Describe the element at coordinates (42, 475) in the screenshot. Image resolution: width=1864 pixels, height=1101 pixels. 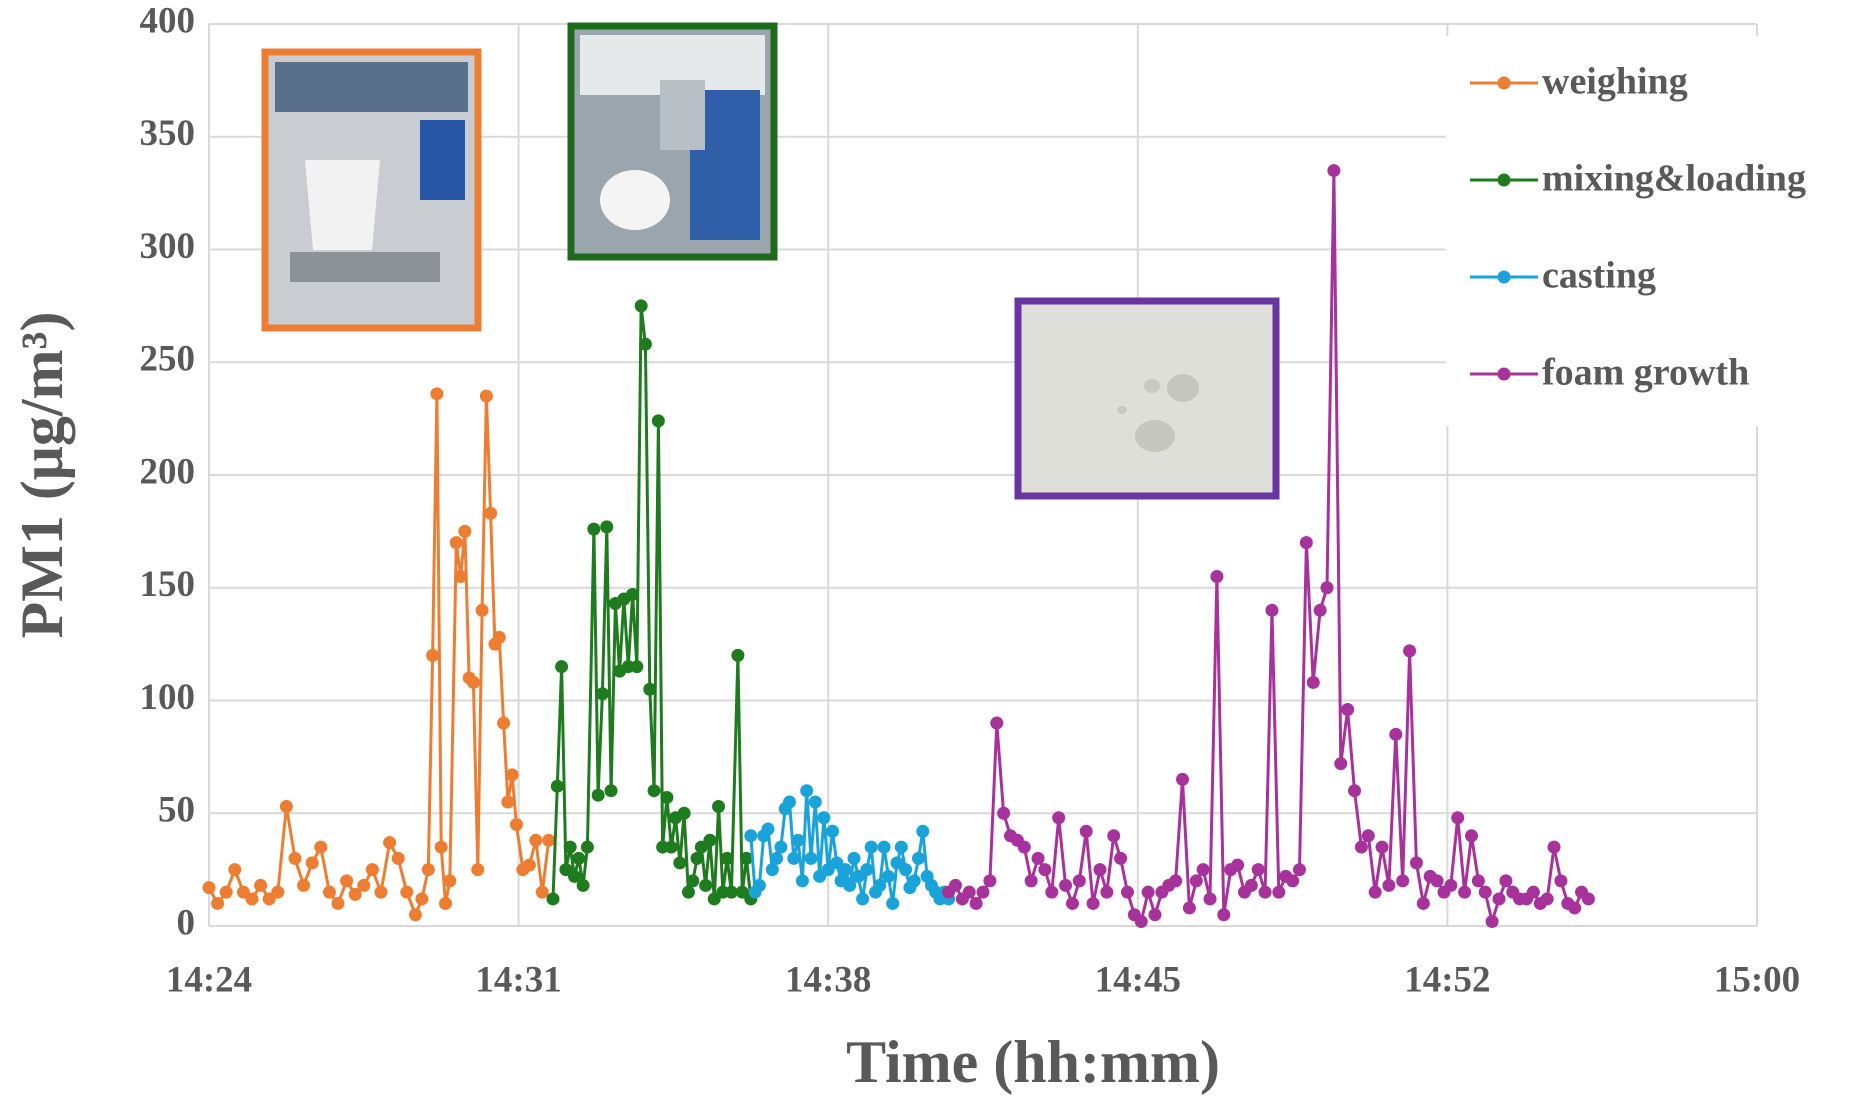
I see `y-axis-title: PM1 (μg/m³)` at that location.